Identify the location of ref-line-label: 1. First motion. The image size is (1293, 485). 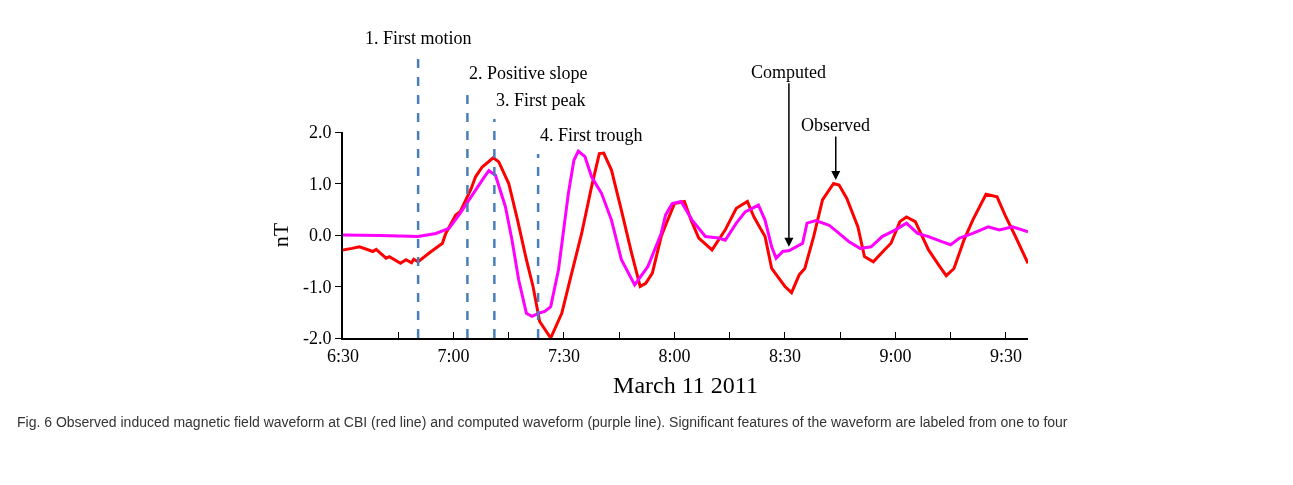
(418, 38).